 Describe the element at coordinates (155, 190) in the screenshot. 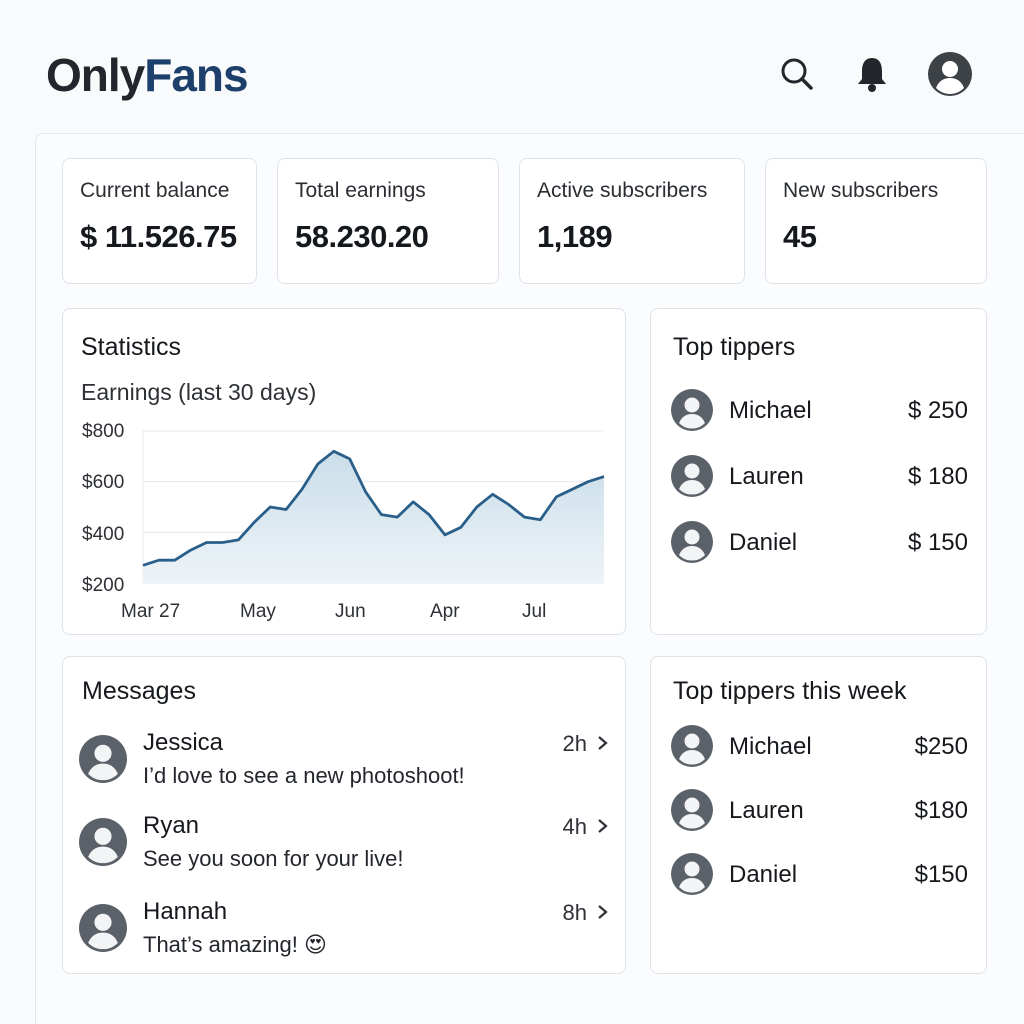

I see `stat-label: Current balance` at that location.